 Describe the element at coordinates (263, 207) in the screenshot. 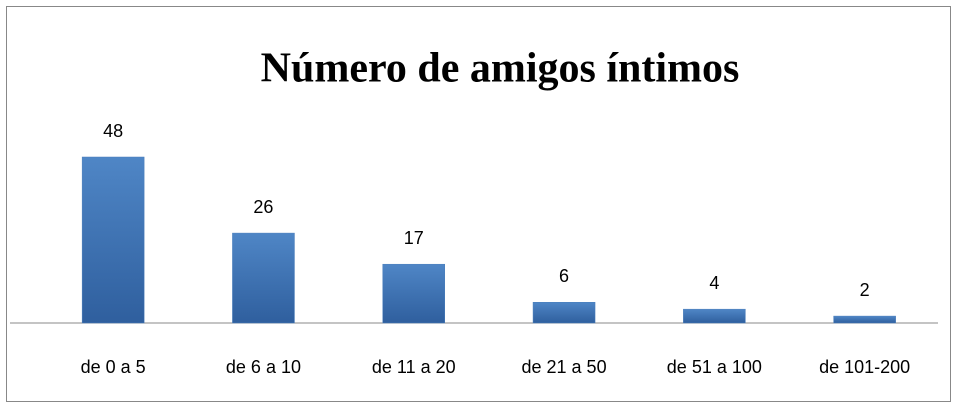

I see `data-label: 26` at that location.